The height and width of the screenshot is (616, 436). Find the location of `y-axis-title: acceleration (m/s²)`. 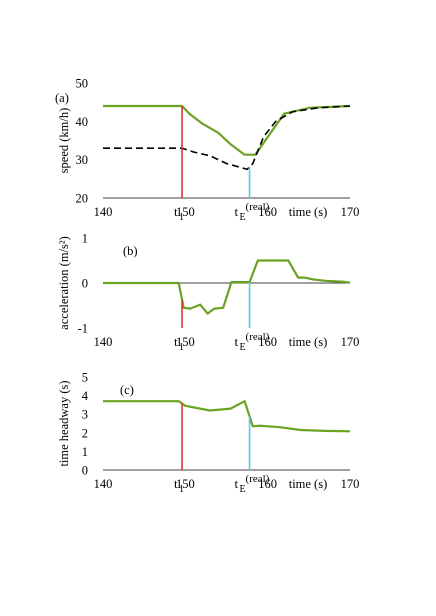

y-axis-title: acceleration (m/s²) is located at coordinates (64, 283).